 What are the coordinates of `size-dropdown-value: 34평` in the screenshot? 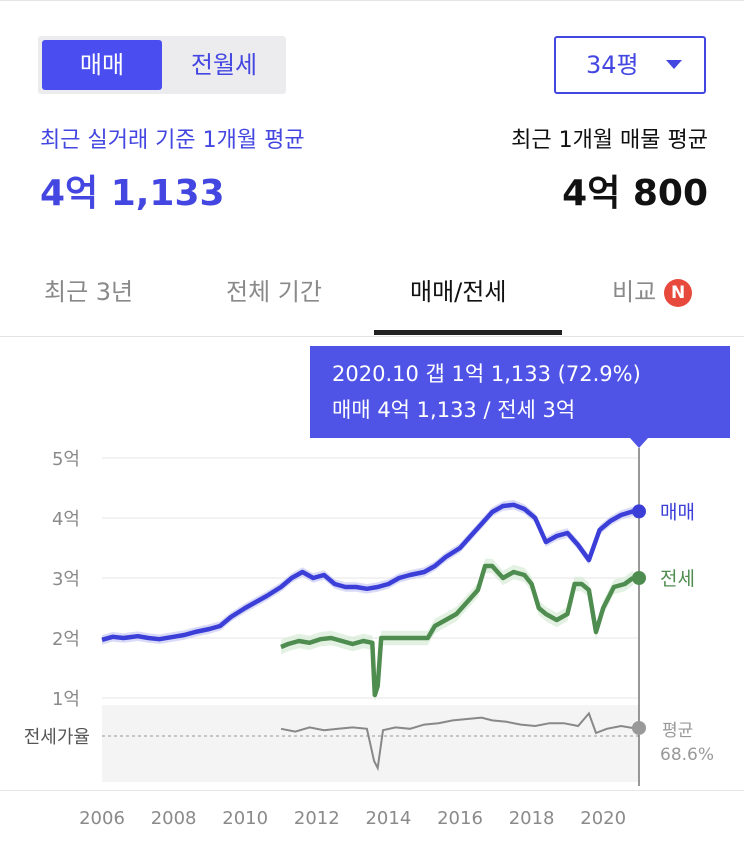 It's located at (612, 65).